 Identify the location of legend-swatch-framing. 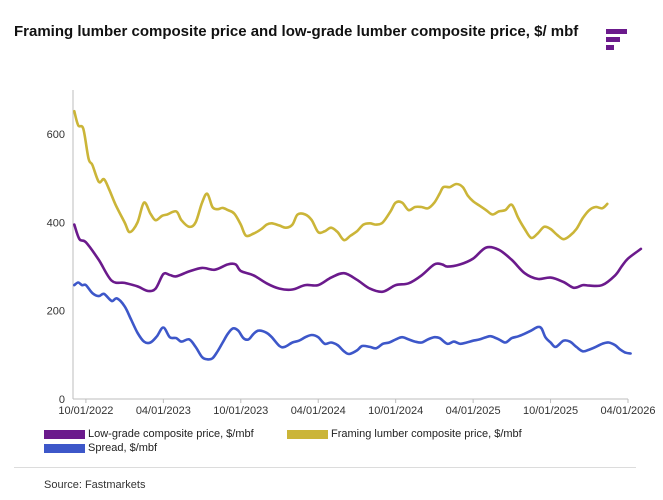
(307, 434).